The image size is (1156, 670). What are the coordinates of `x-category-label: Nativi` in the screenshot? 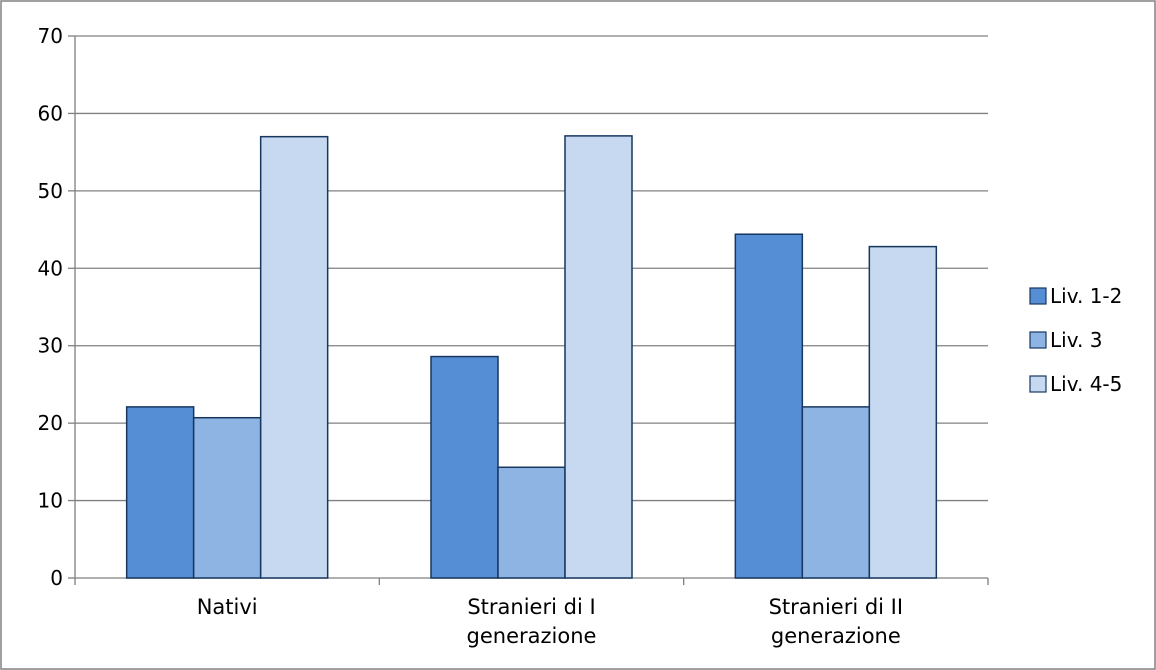 It's located at (227, 607).